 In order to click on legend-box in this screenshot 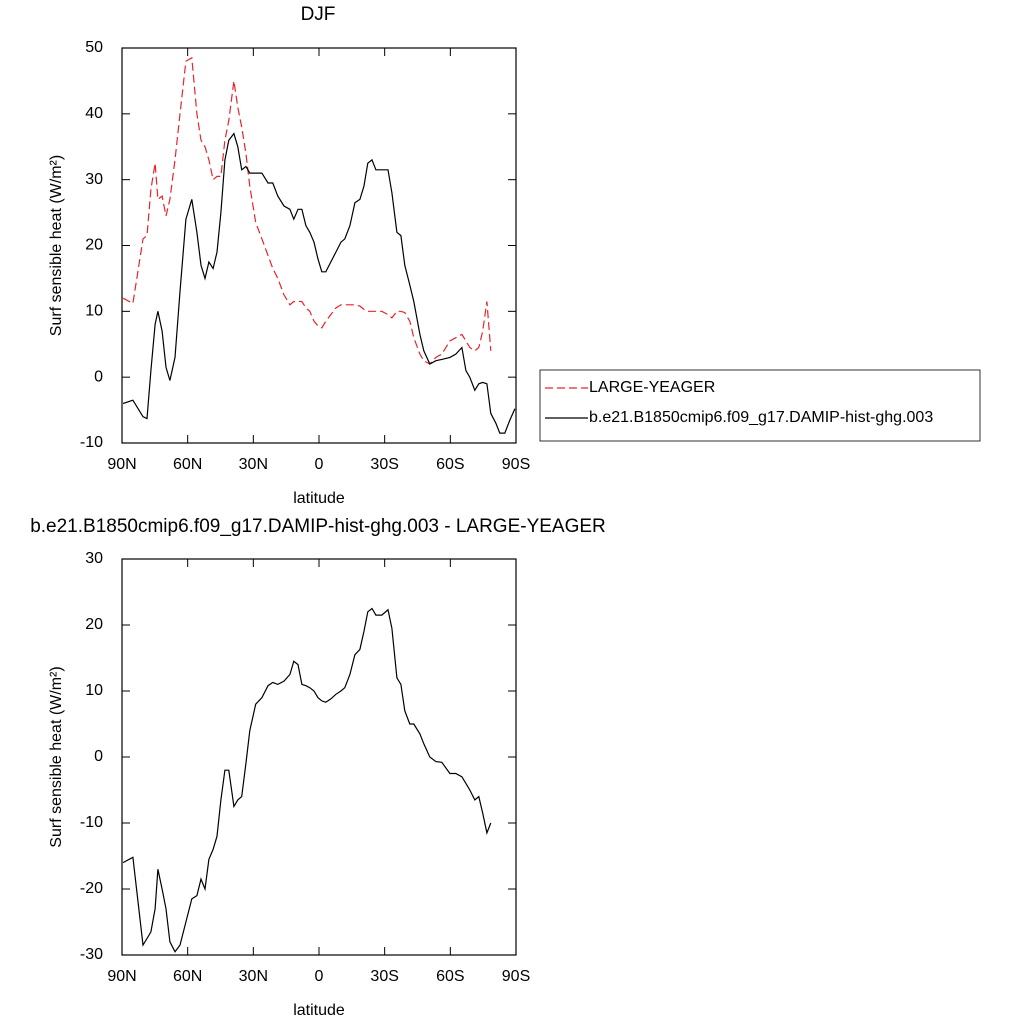, I will do `click(760, 405)`.